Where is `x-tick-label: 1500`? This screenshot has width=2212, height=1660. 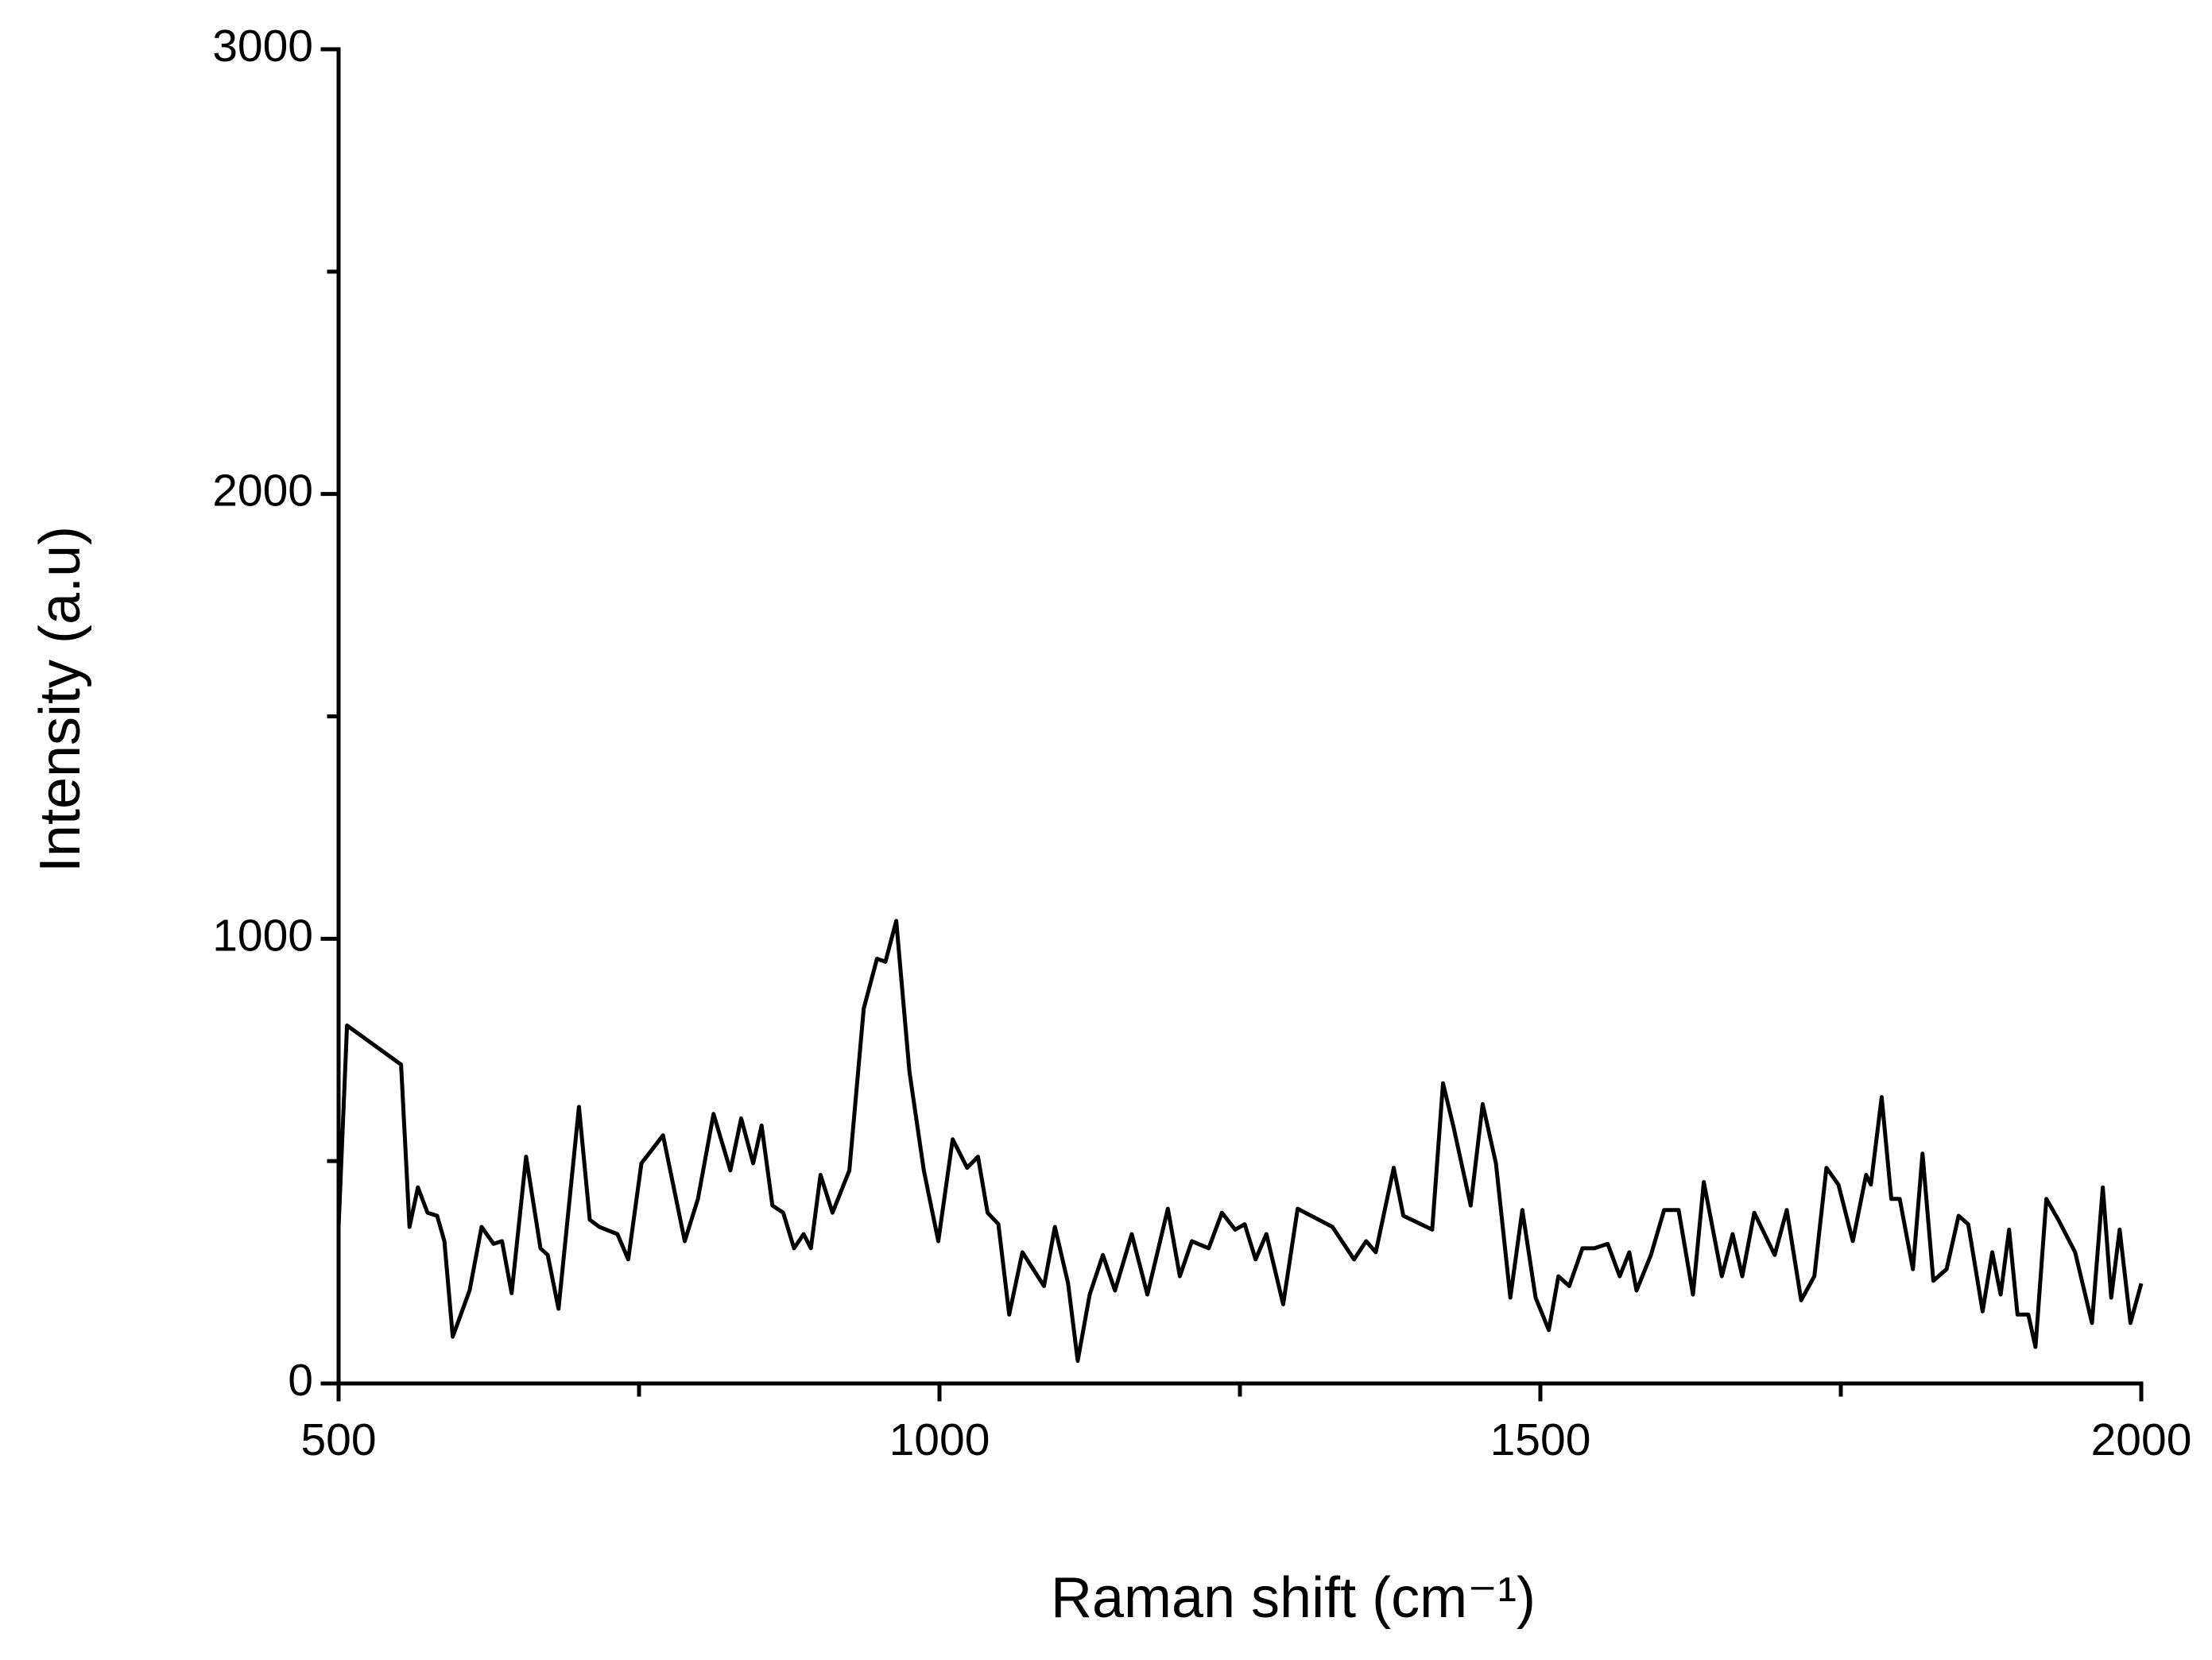
x-tick-label: 1500 is located at coordinates (1540, 1439).